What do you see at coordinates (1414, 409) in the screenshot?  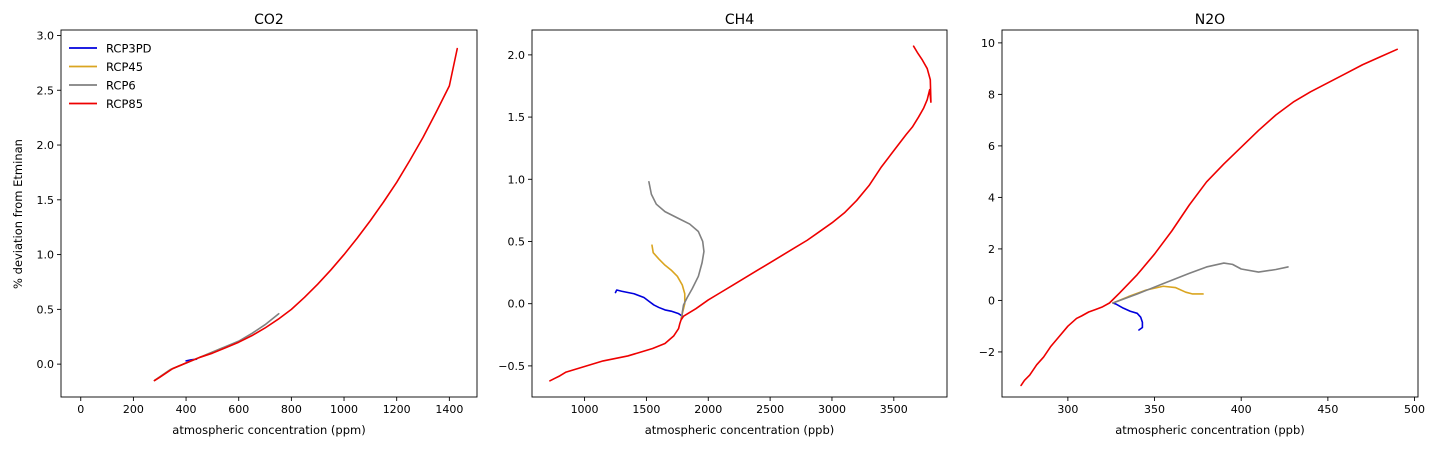 I see `x-tick-label: 500` at bounding box center [1414, 409].